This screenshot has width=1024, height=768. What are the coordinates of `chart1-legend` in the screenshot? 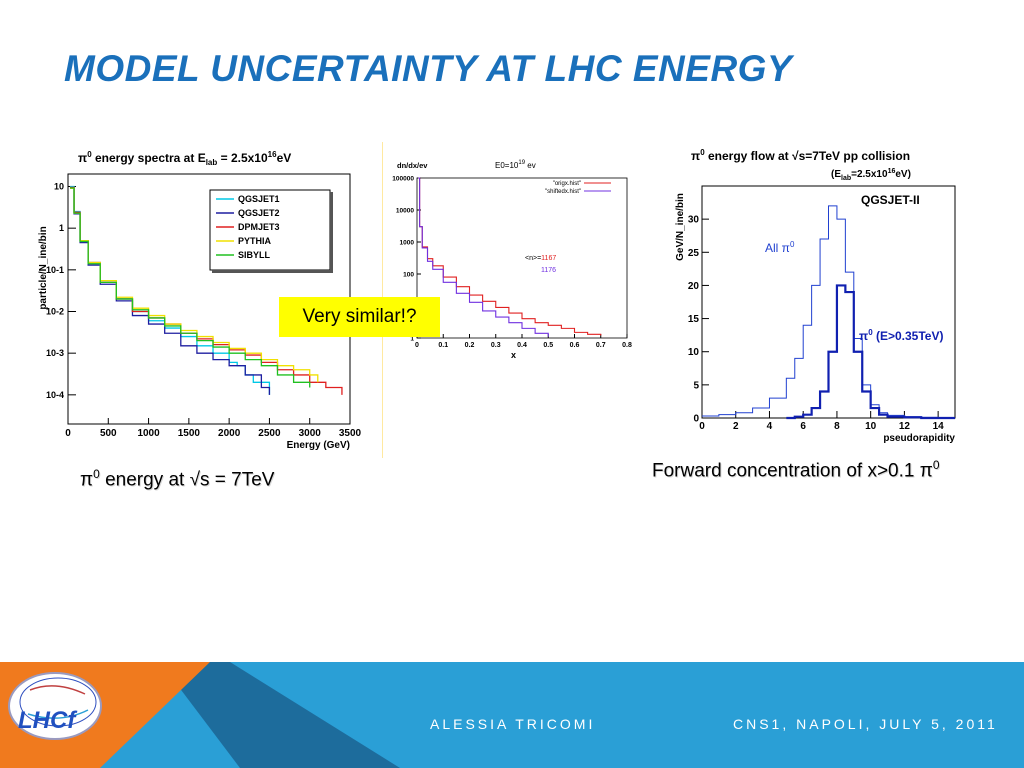 It's located at (270, 230).